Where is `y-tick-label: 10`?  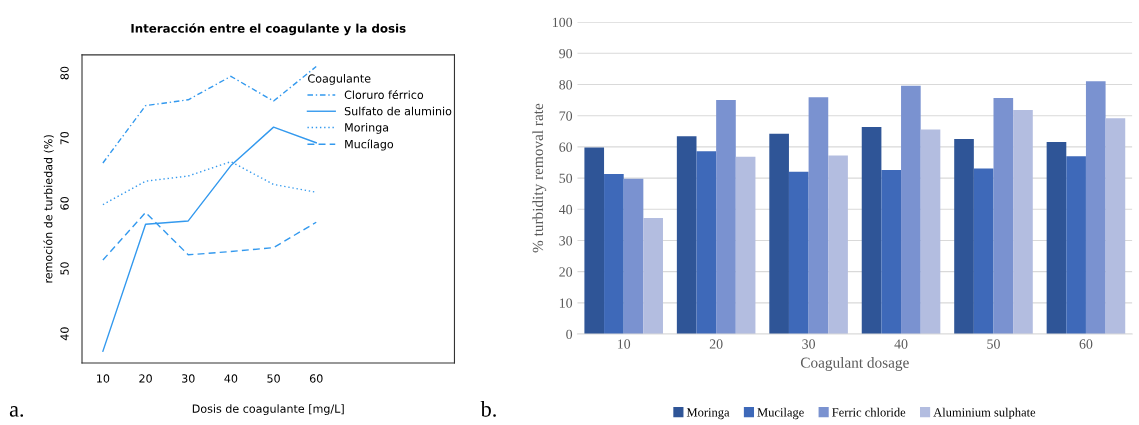 y-tick-label: 10 is located at coordinates (566, 303).